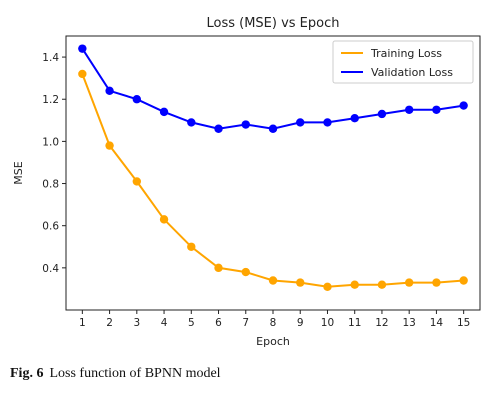 The height and width of the screenshot is (400, 498). I want to click on x-tick-label: 8, so click(273, 323).